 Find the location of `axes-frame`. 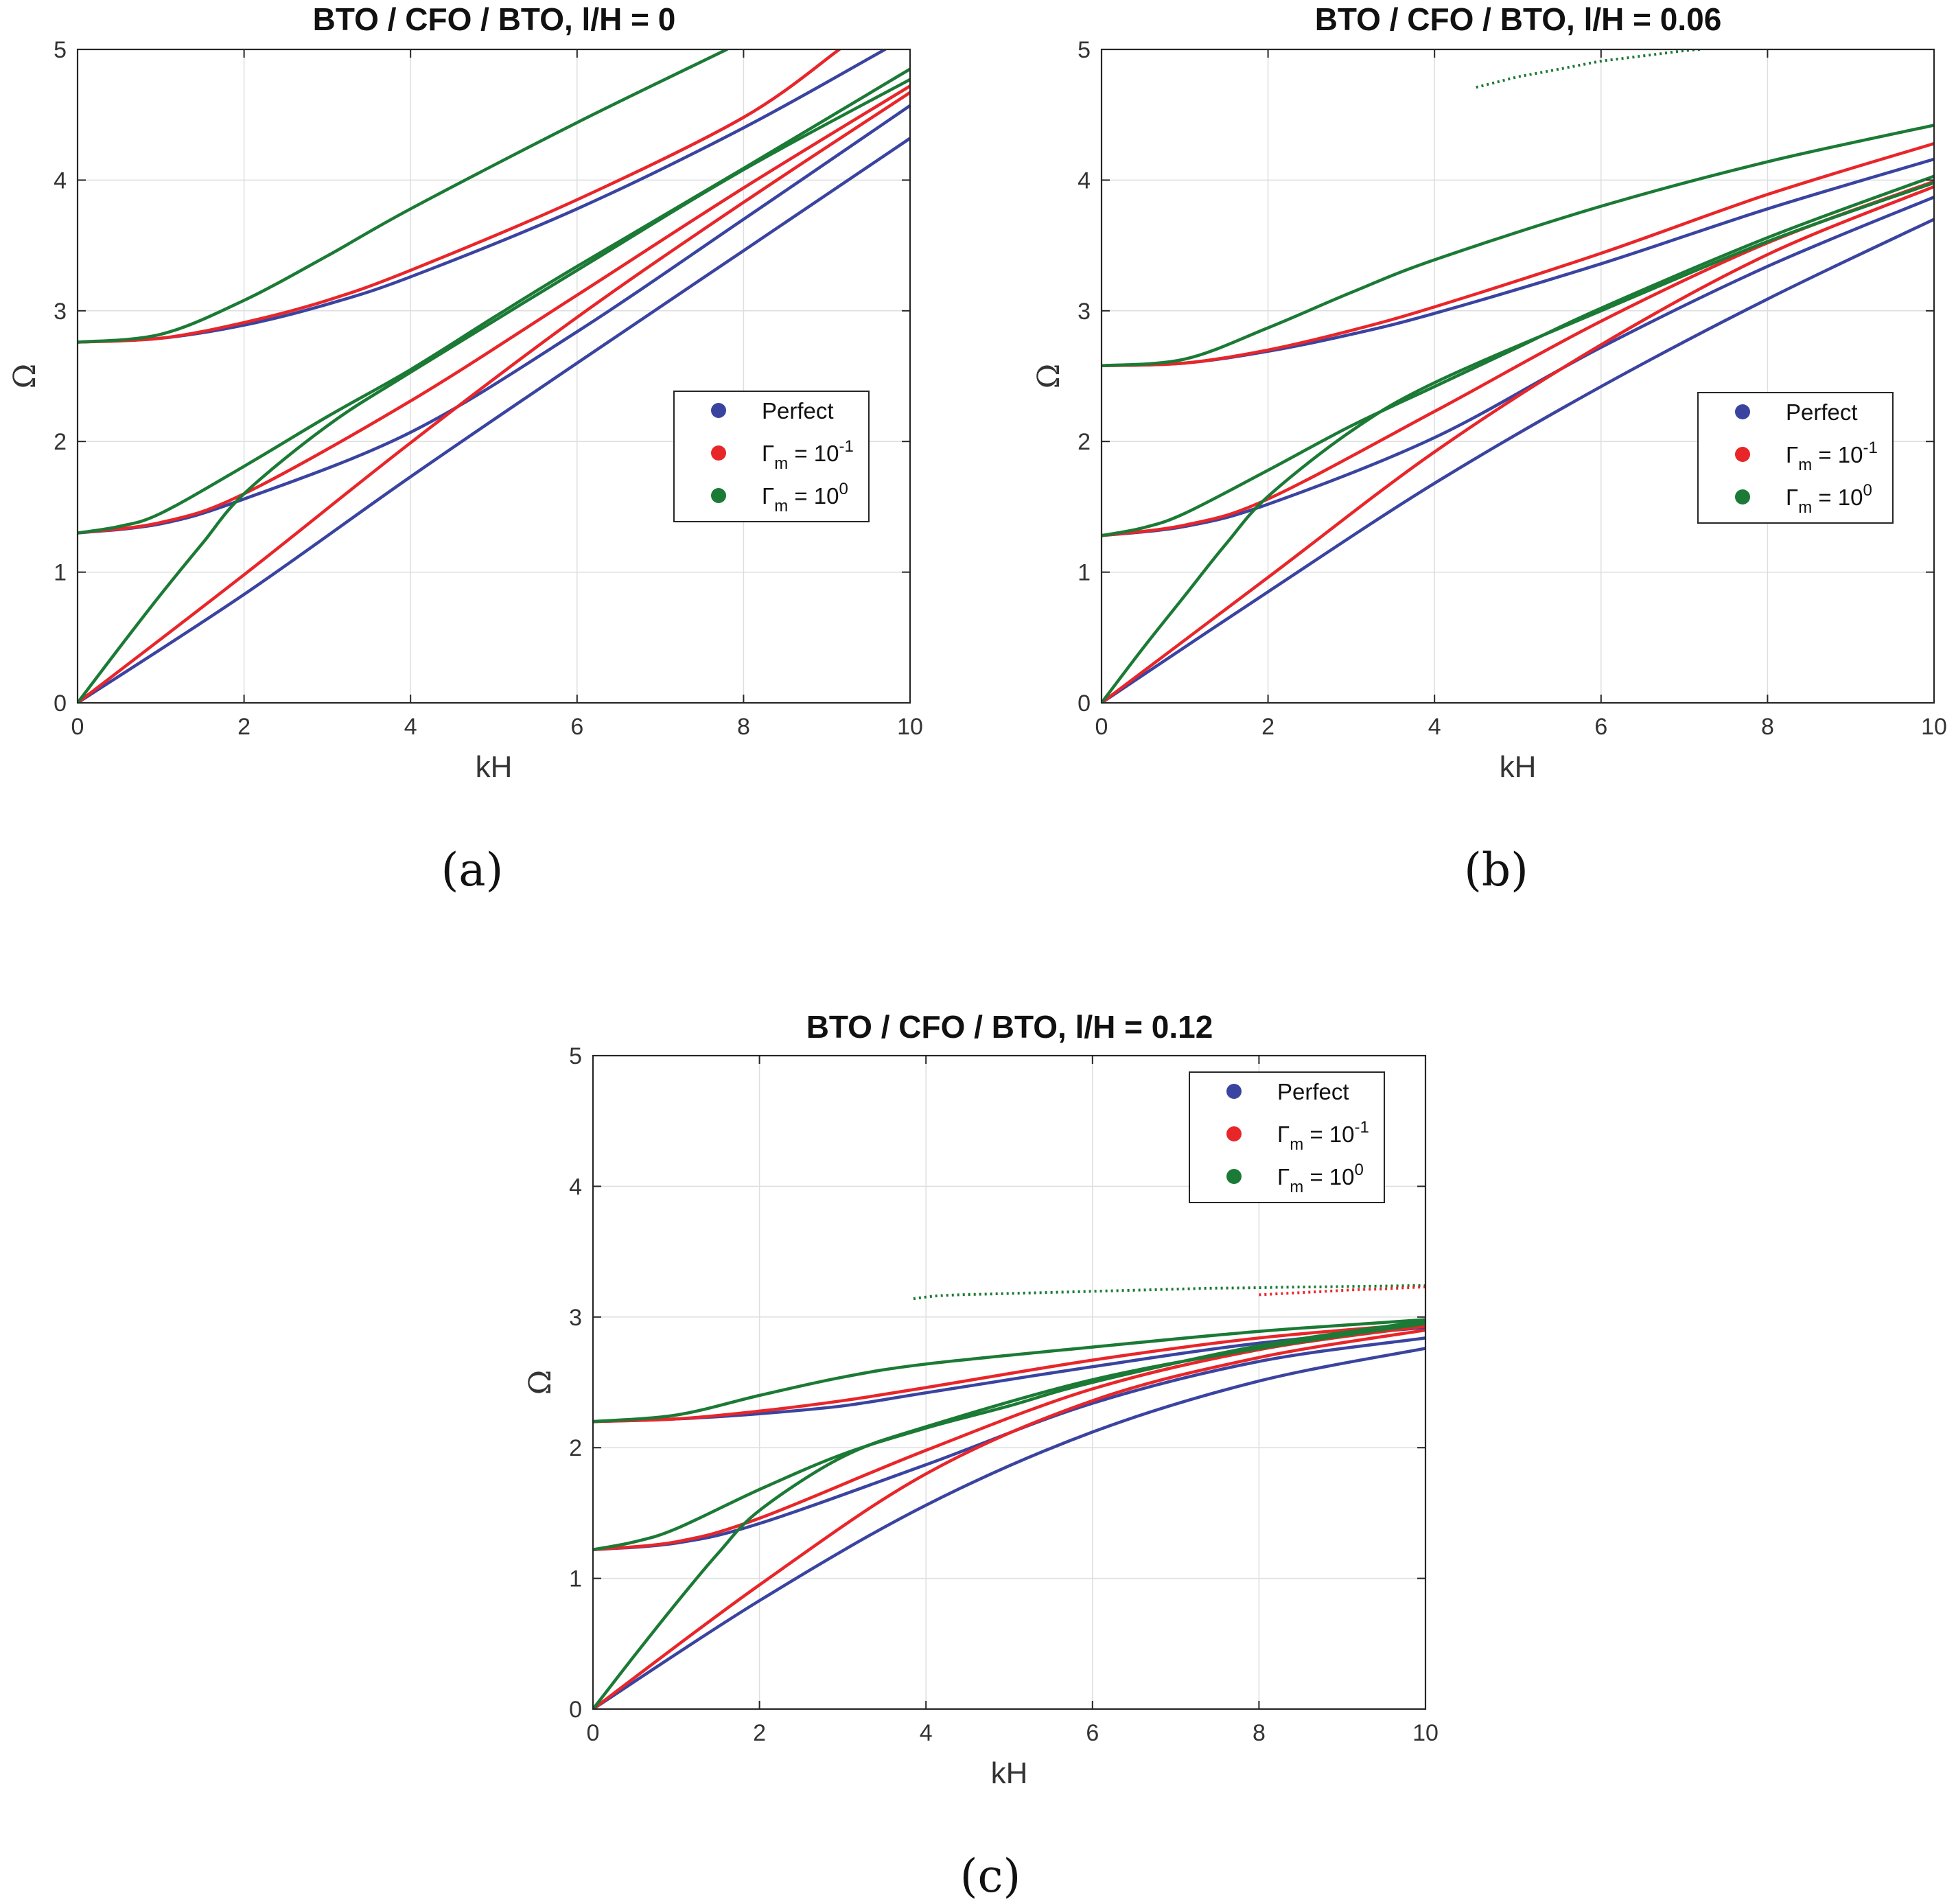

axes-frame is located at coordinates (1517, 376).